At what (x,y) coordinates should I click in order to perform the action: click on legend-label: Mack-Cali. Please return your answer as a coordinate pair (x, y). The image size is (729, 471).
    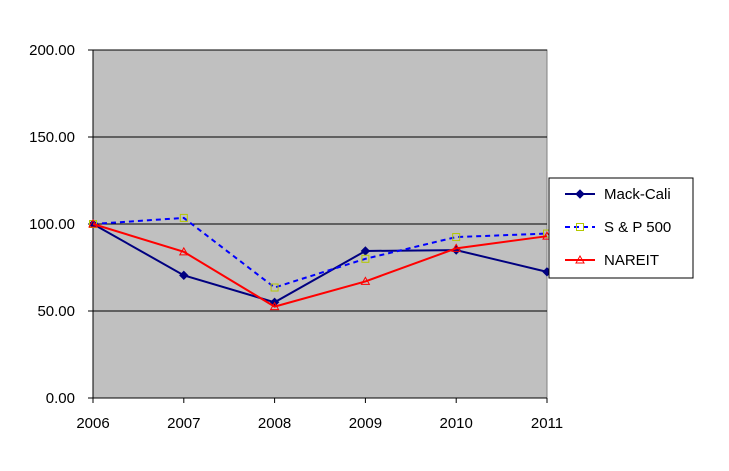
    Looking at the image, I should click on (637, 194).